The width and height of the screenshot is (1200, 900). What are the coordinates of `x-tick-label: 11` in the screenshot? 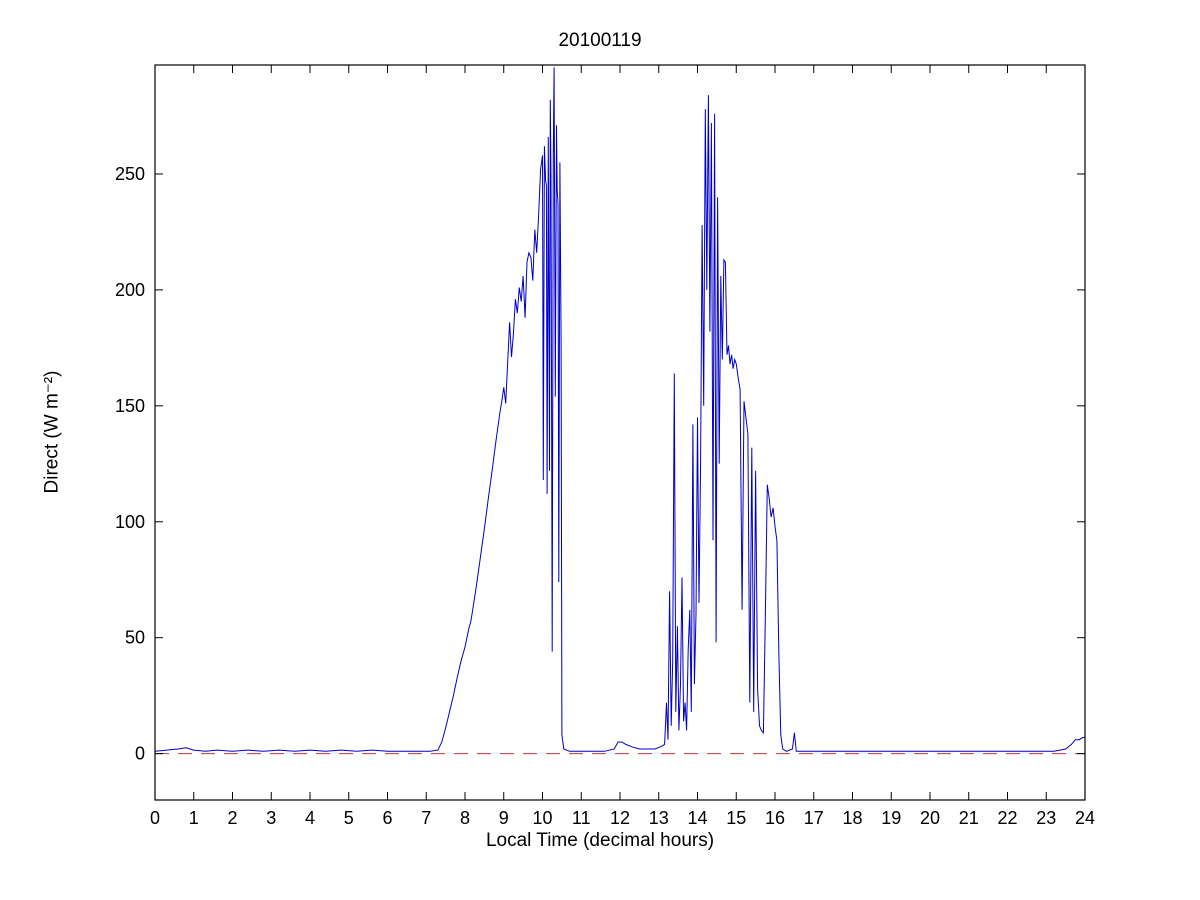 It's located at (581, 818).